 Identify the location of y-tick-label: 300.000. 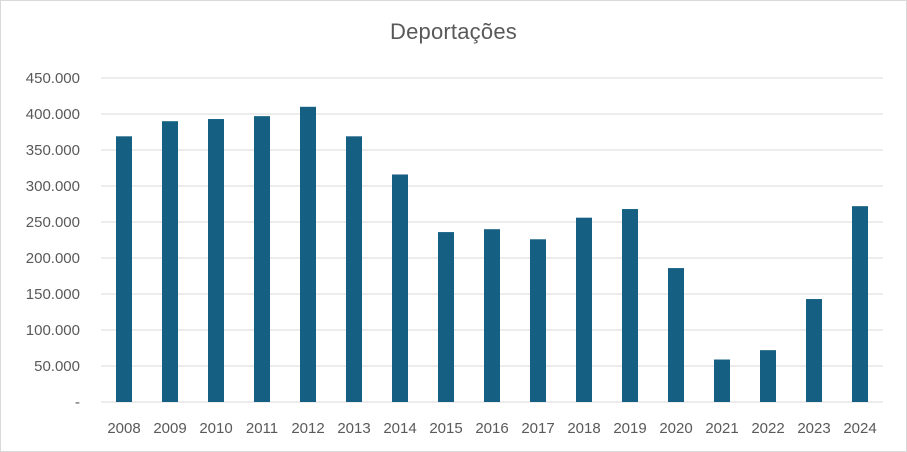
(53, 186).